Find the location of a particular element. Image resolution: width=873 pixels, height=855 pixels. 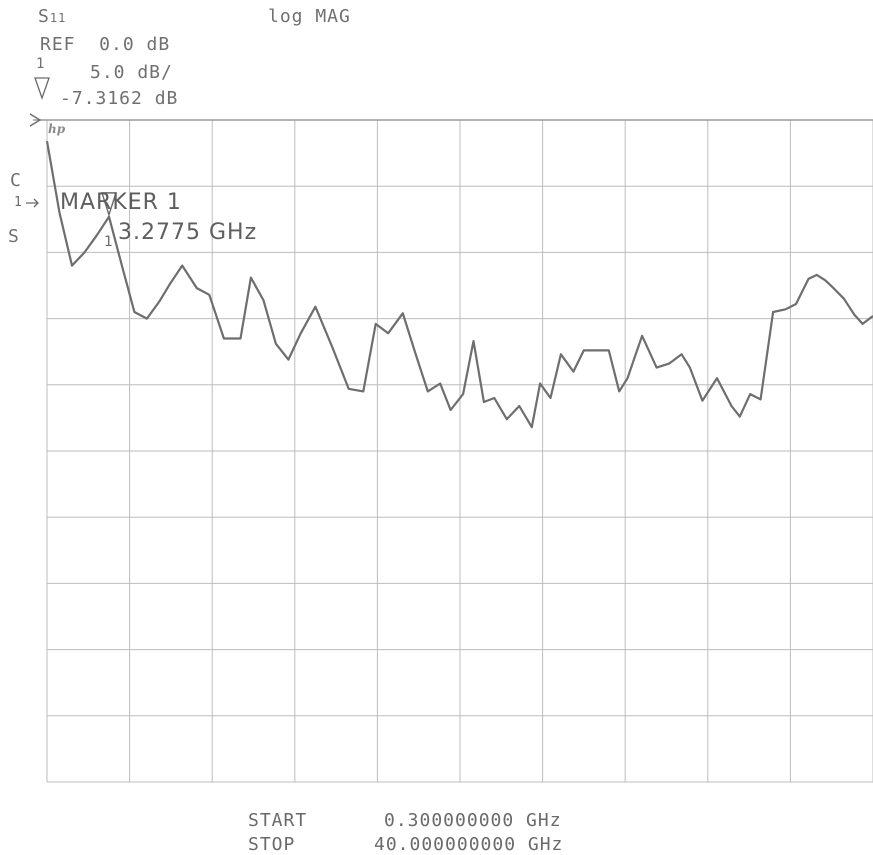

marker-number: 1 is located at coordinates (108, 242).